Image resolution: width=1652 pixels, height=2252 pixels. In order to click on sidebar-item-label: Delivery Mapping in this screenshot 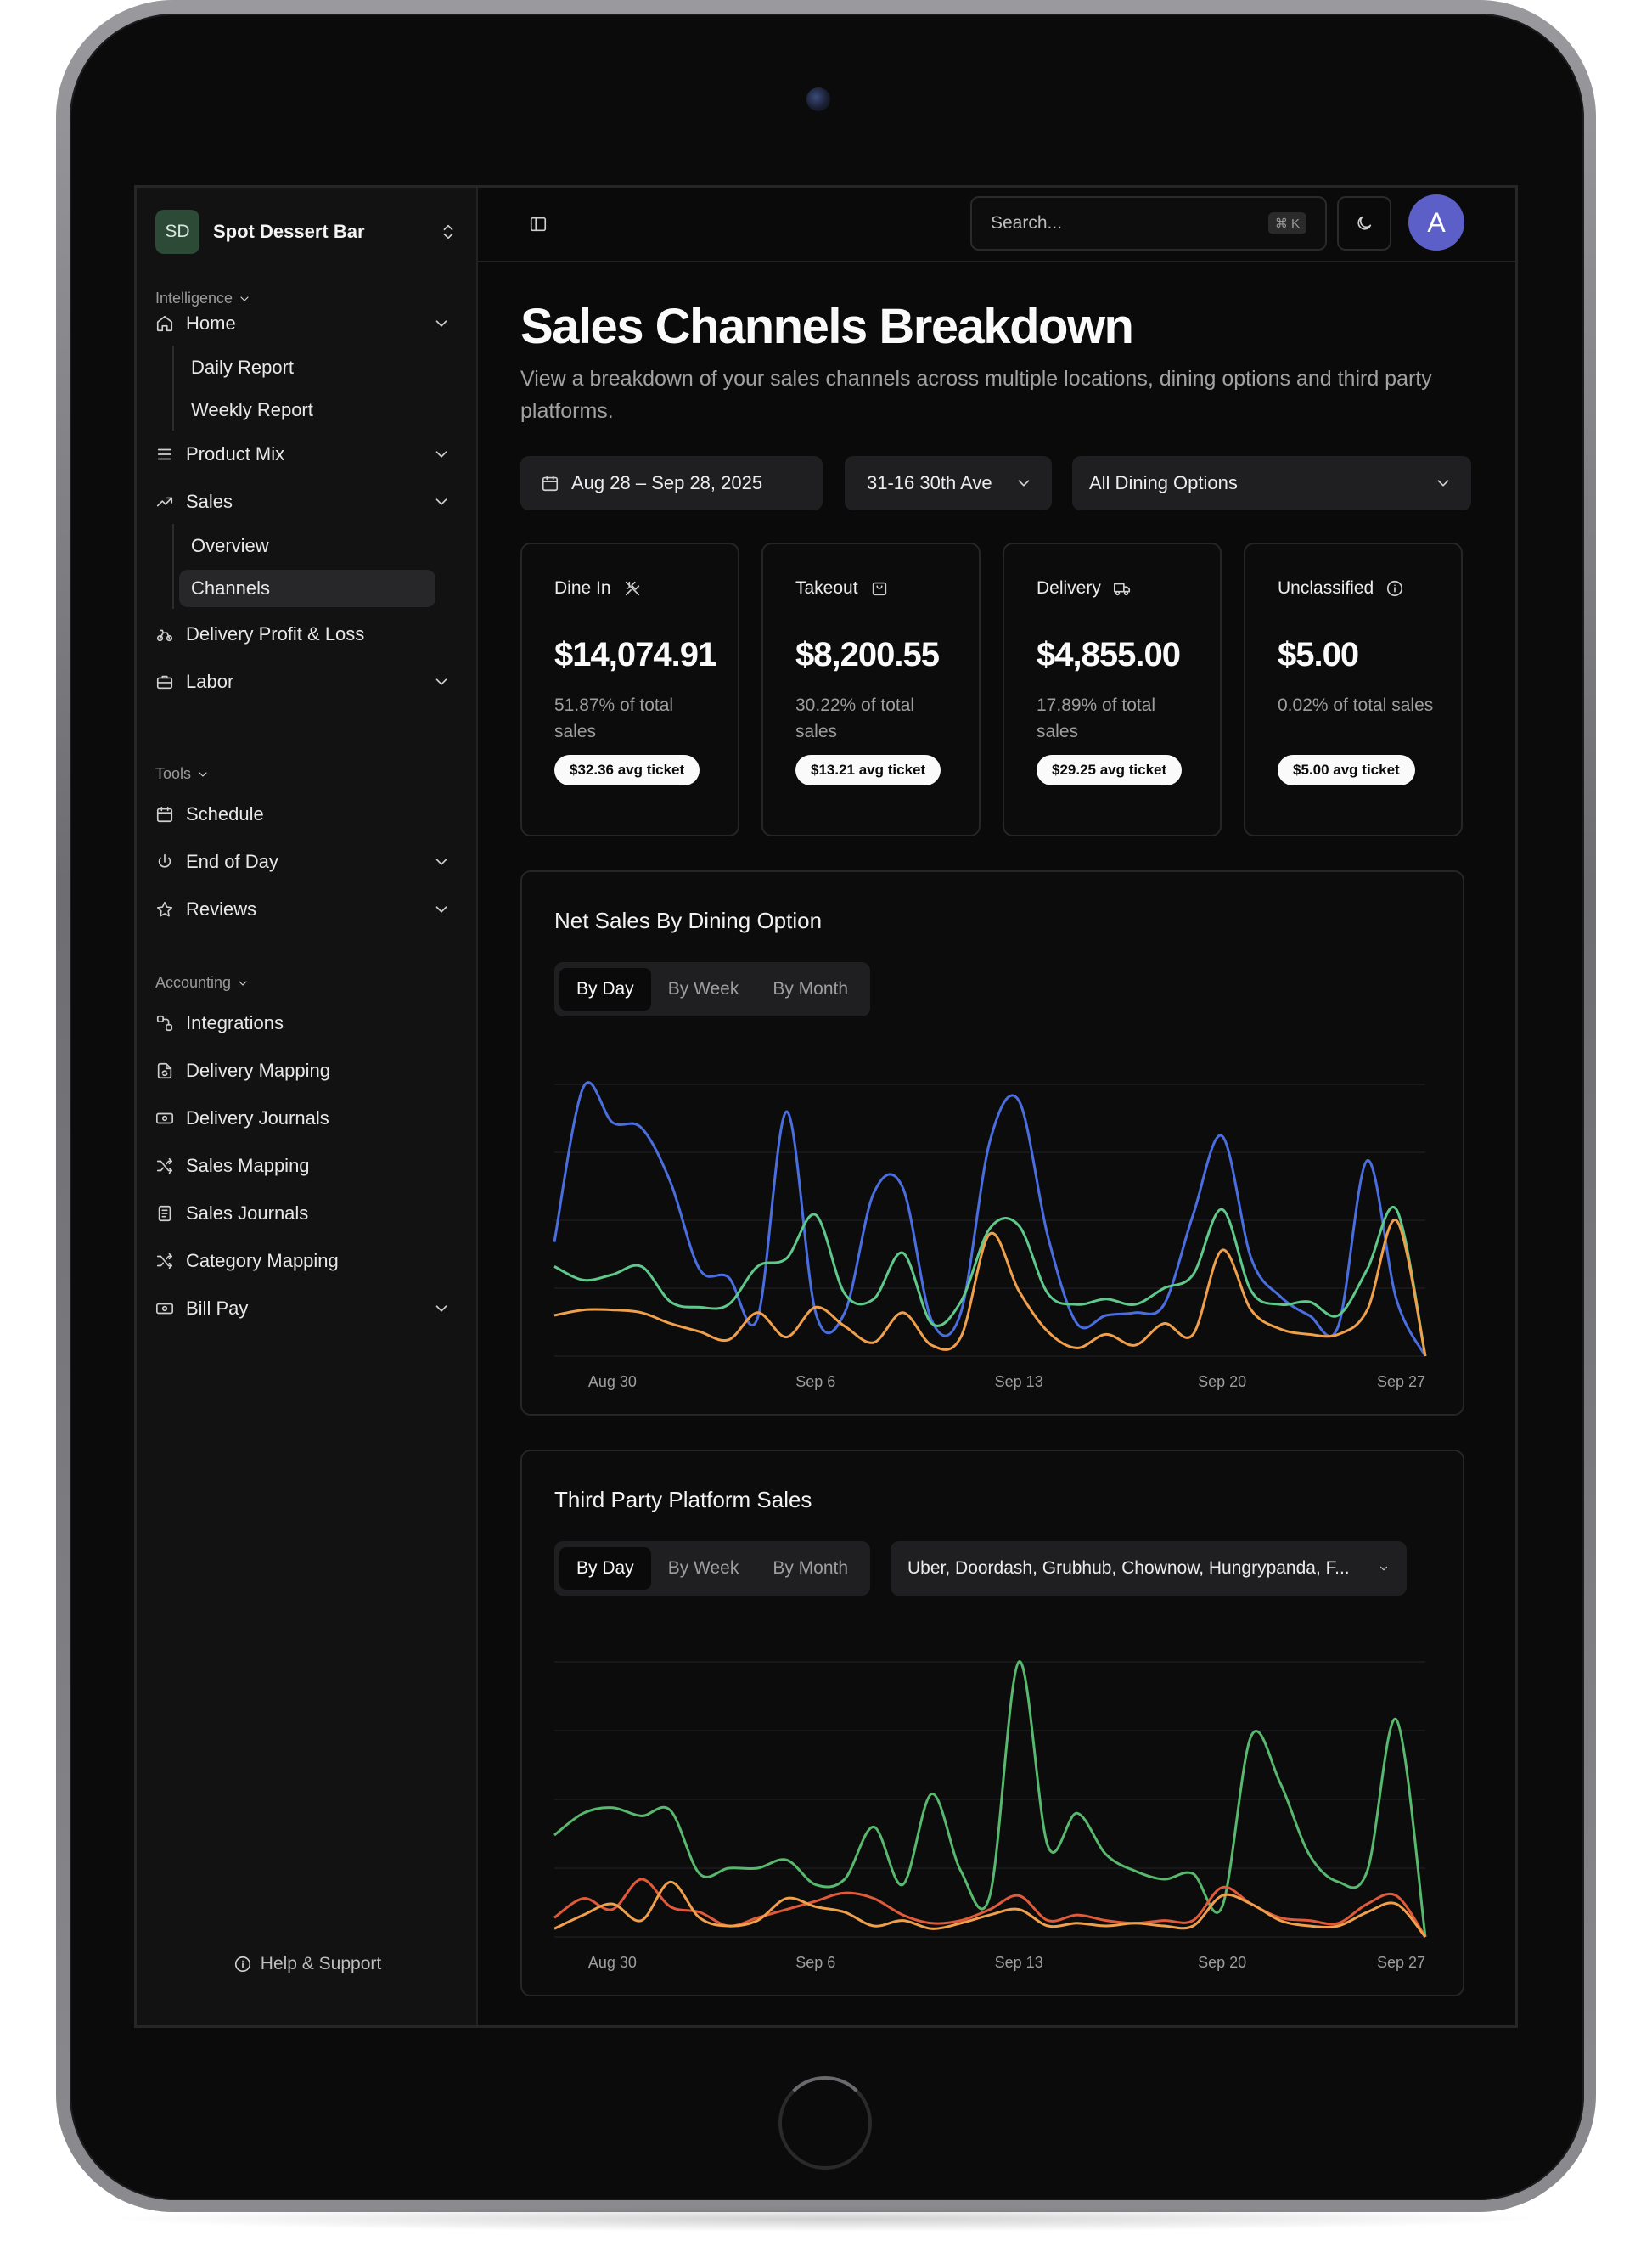, I will do `click(258, 1070)`.